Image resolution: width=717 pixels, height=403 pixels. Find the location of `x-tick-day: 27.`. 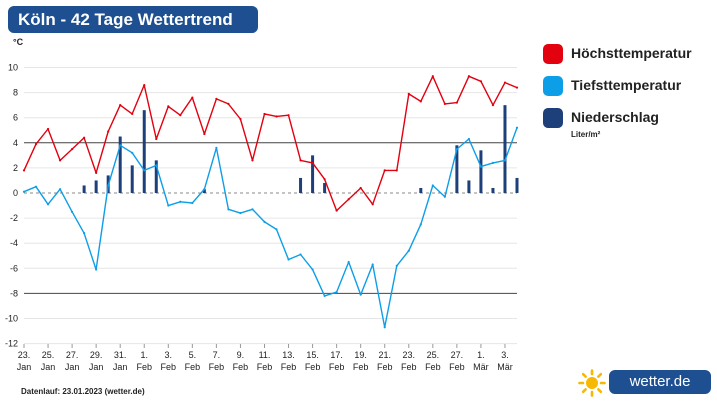

x-tick-day: 27. is located at coordinates (457, 355).